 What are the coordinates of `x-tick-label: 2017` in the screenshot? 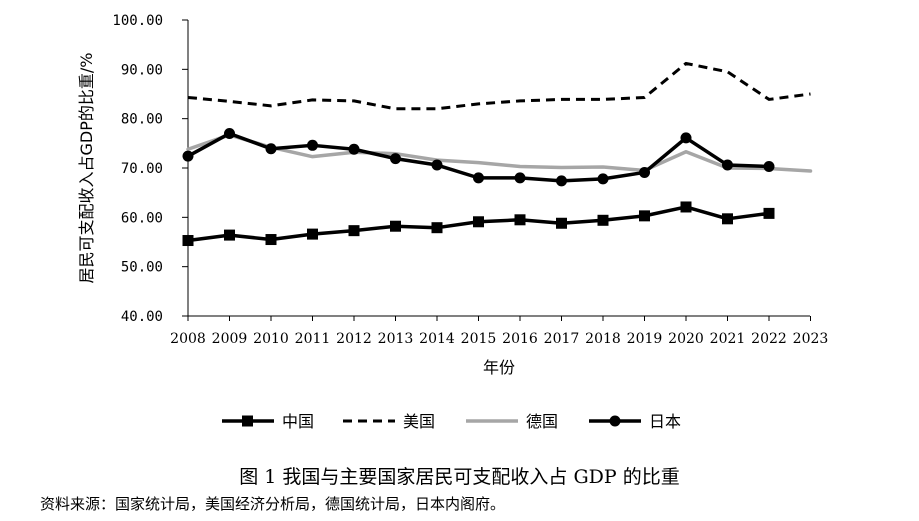 It's located at (562, 339).